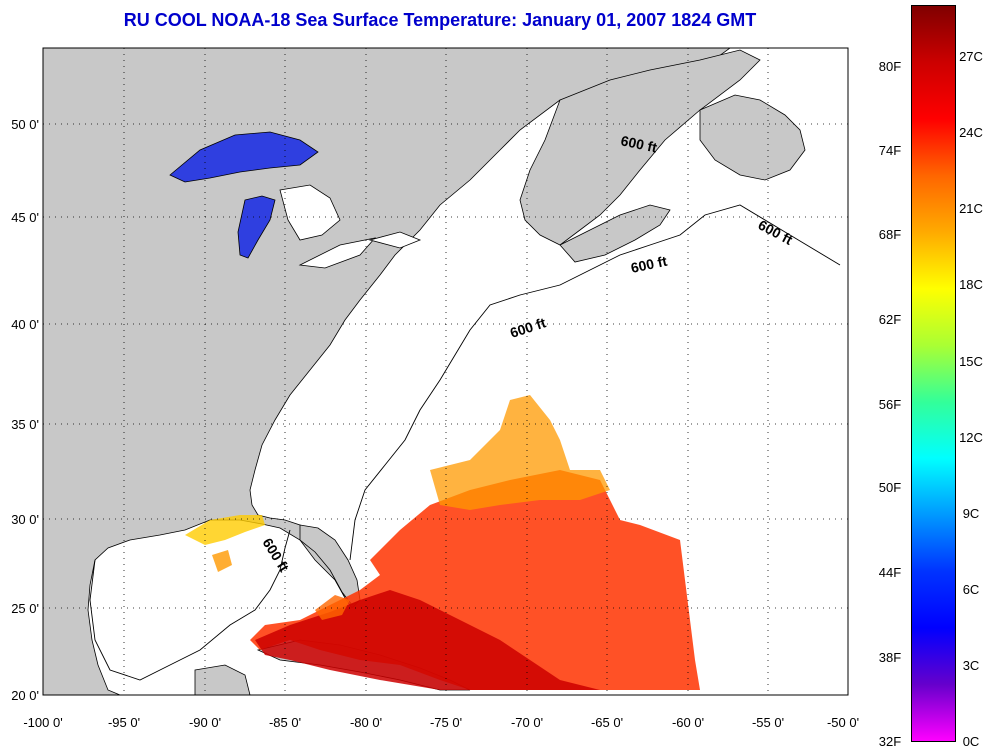 This screenshot has width=984, height=754. I want to click on lon-label: -60 0', so click(688, 722).